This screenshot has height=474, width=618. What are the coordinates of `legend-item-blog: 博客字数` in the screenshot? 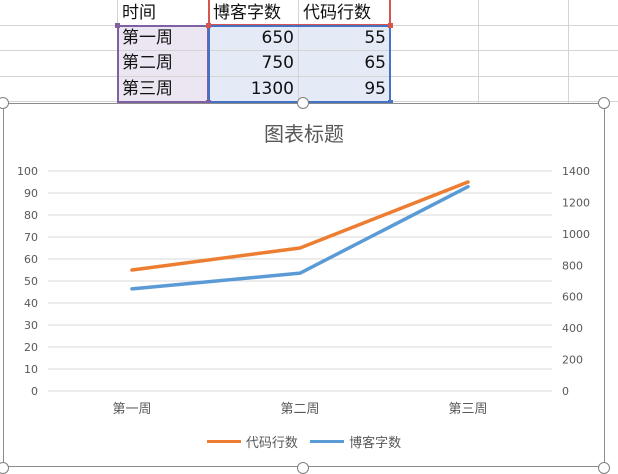 It's located at (355, 441).